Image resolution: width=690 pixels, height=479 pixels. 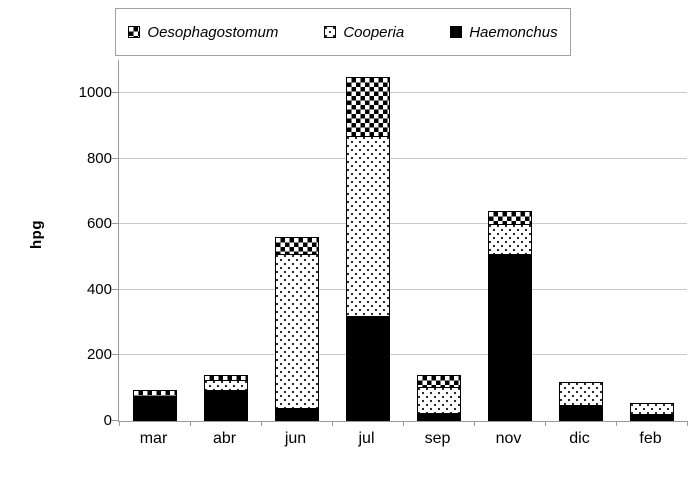 I want to click on legend-item-haemonchus: Haemonchus, so click(x=504, y=32).